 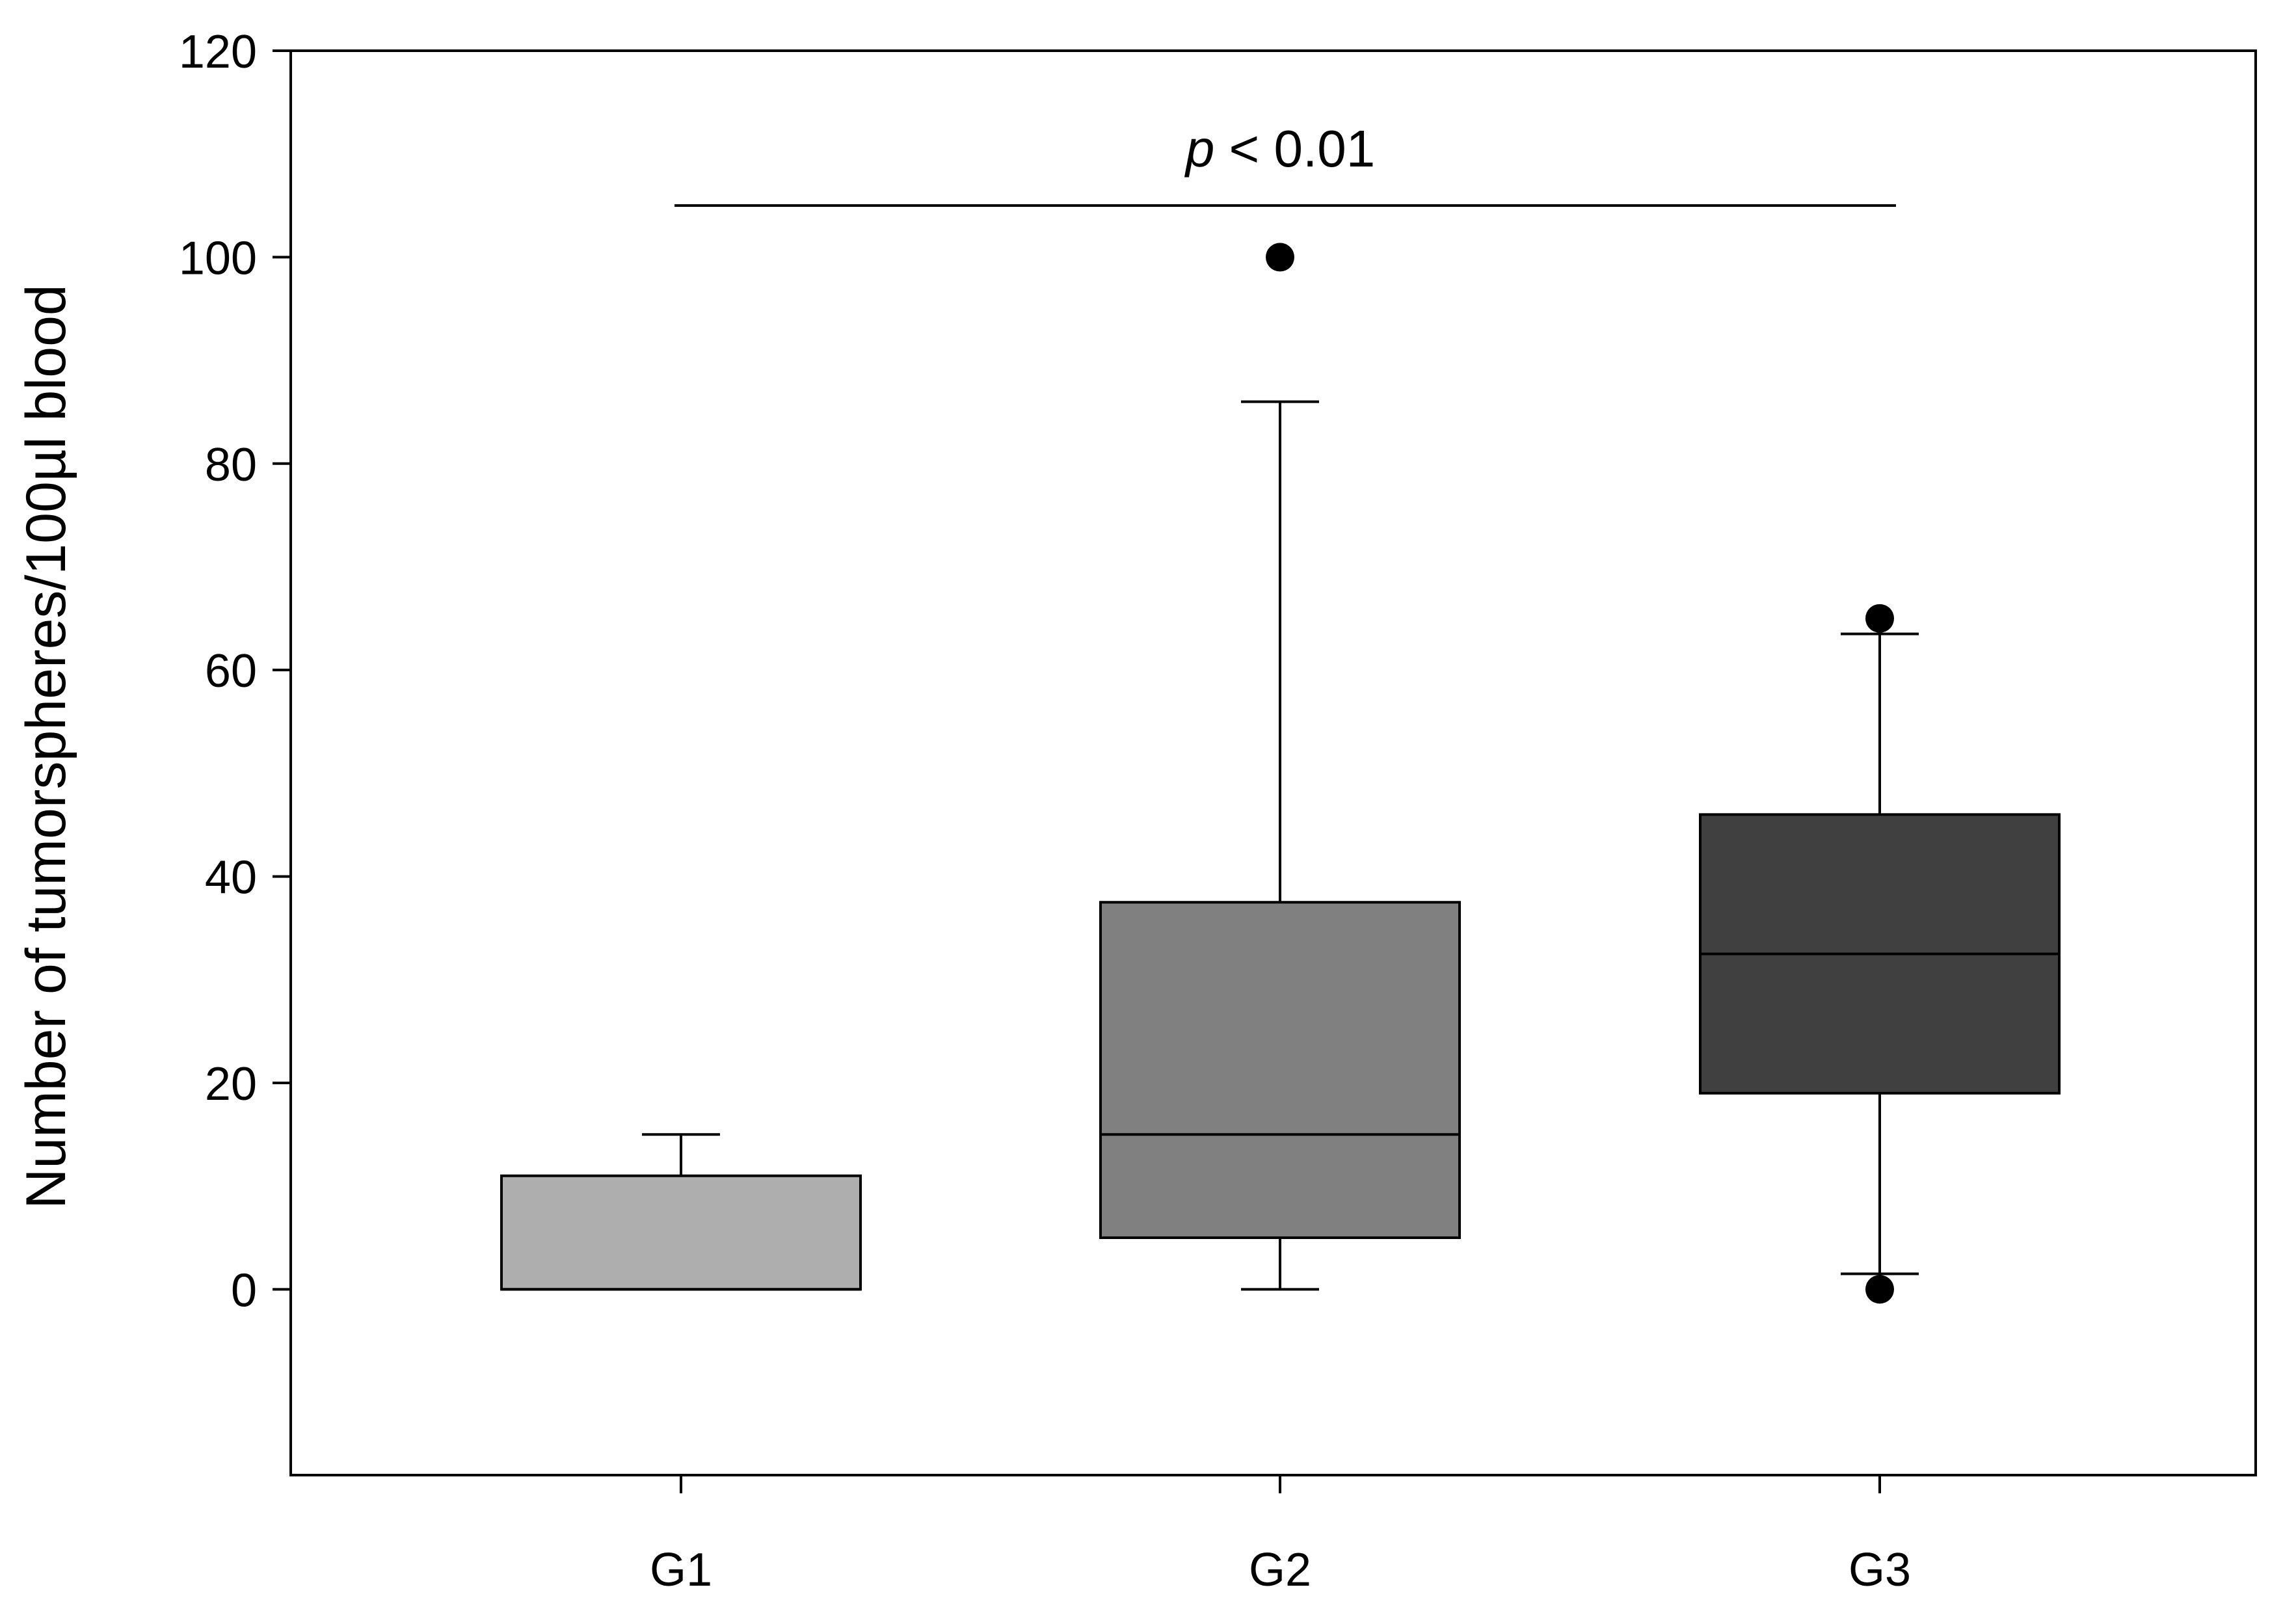 What do you see at coordinates (1880, 954) in the screenshot?
I see `box-g3` at bounding box center [1880, 954].